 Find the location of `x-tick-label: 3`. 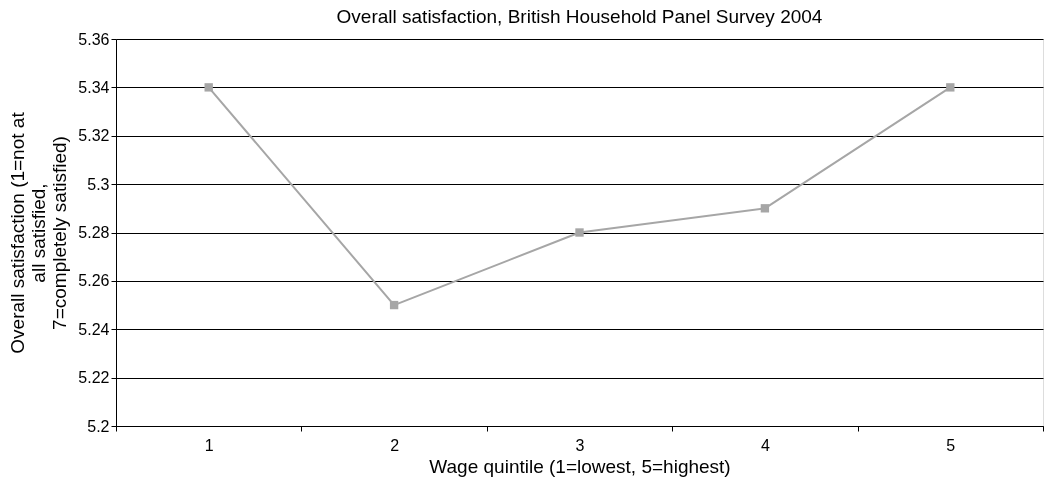

x-tick-label: 3 is located at coordinates (580, 445).